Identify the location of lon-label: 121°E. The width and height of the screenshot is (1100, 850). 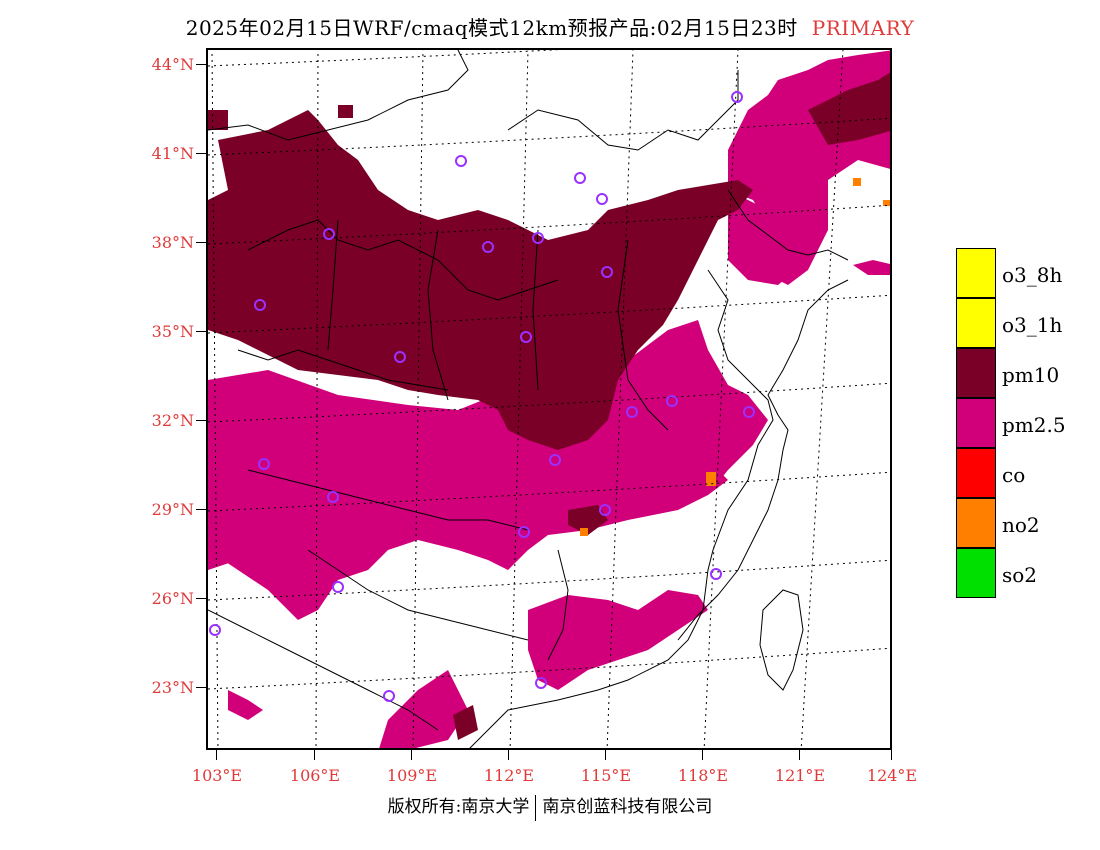
(800, 775).